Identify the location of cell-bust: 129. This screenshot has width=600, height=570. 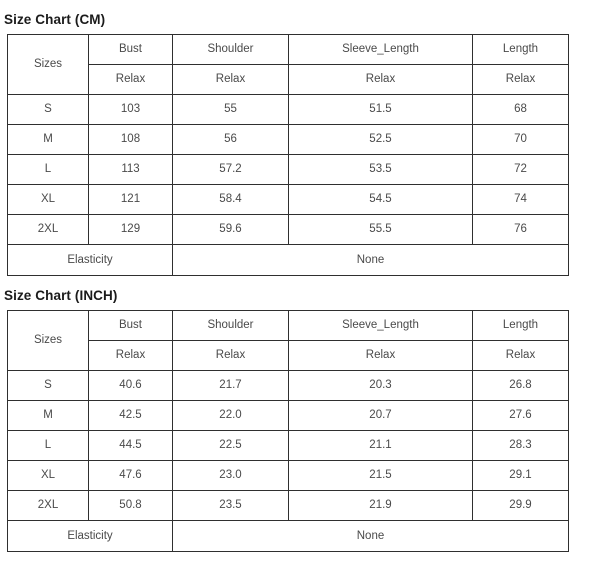
(130, 229).